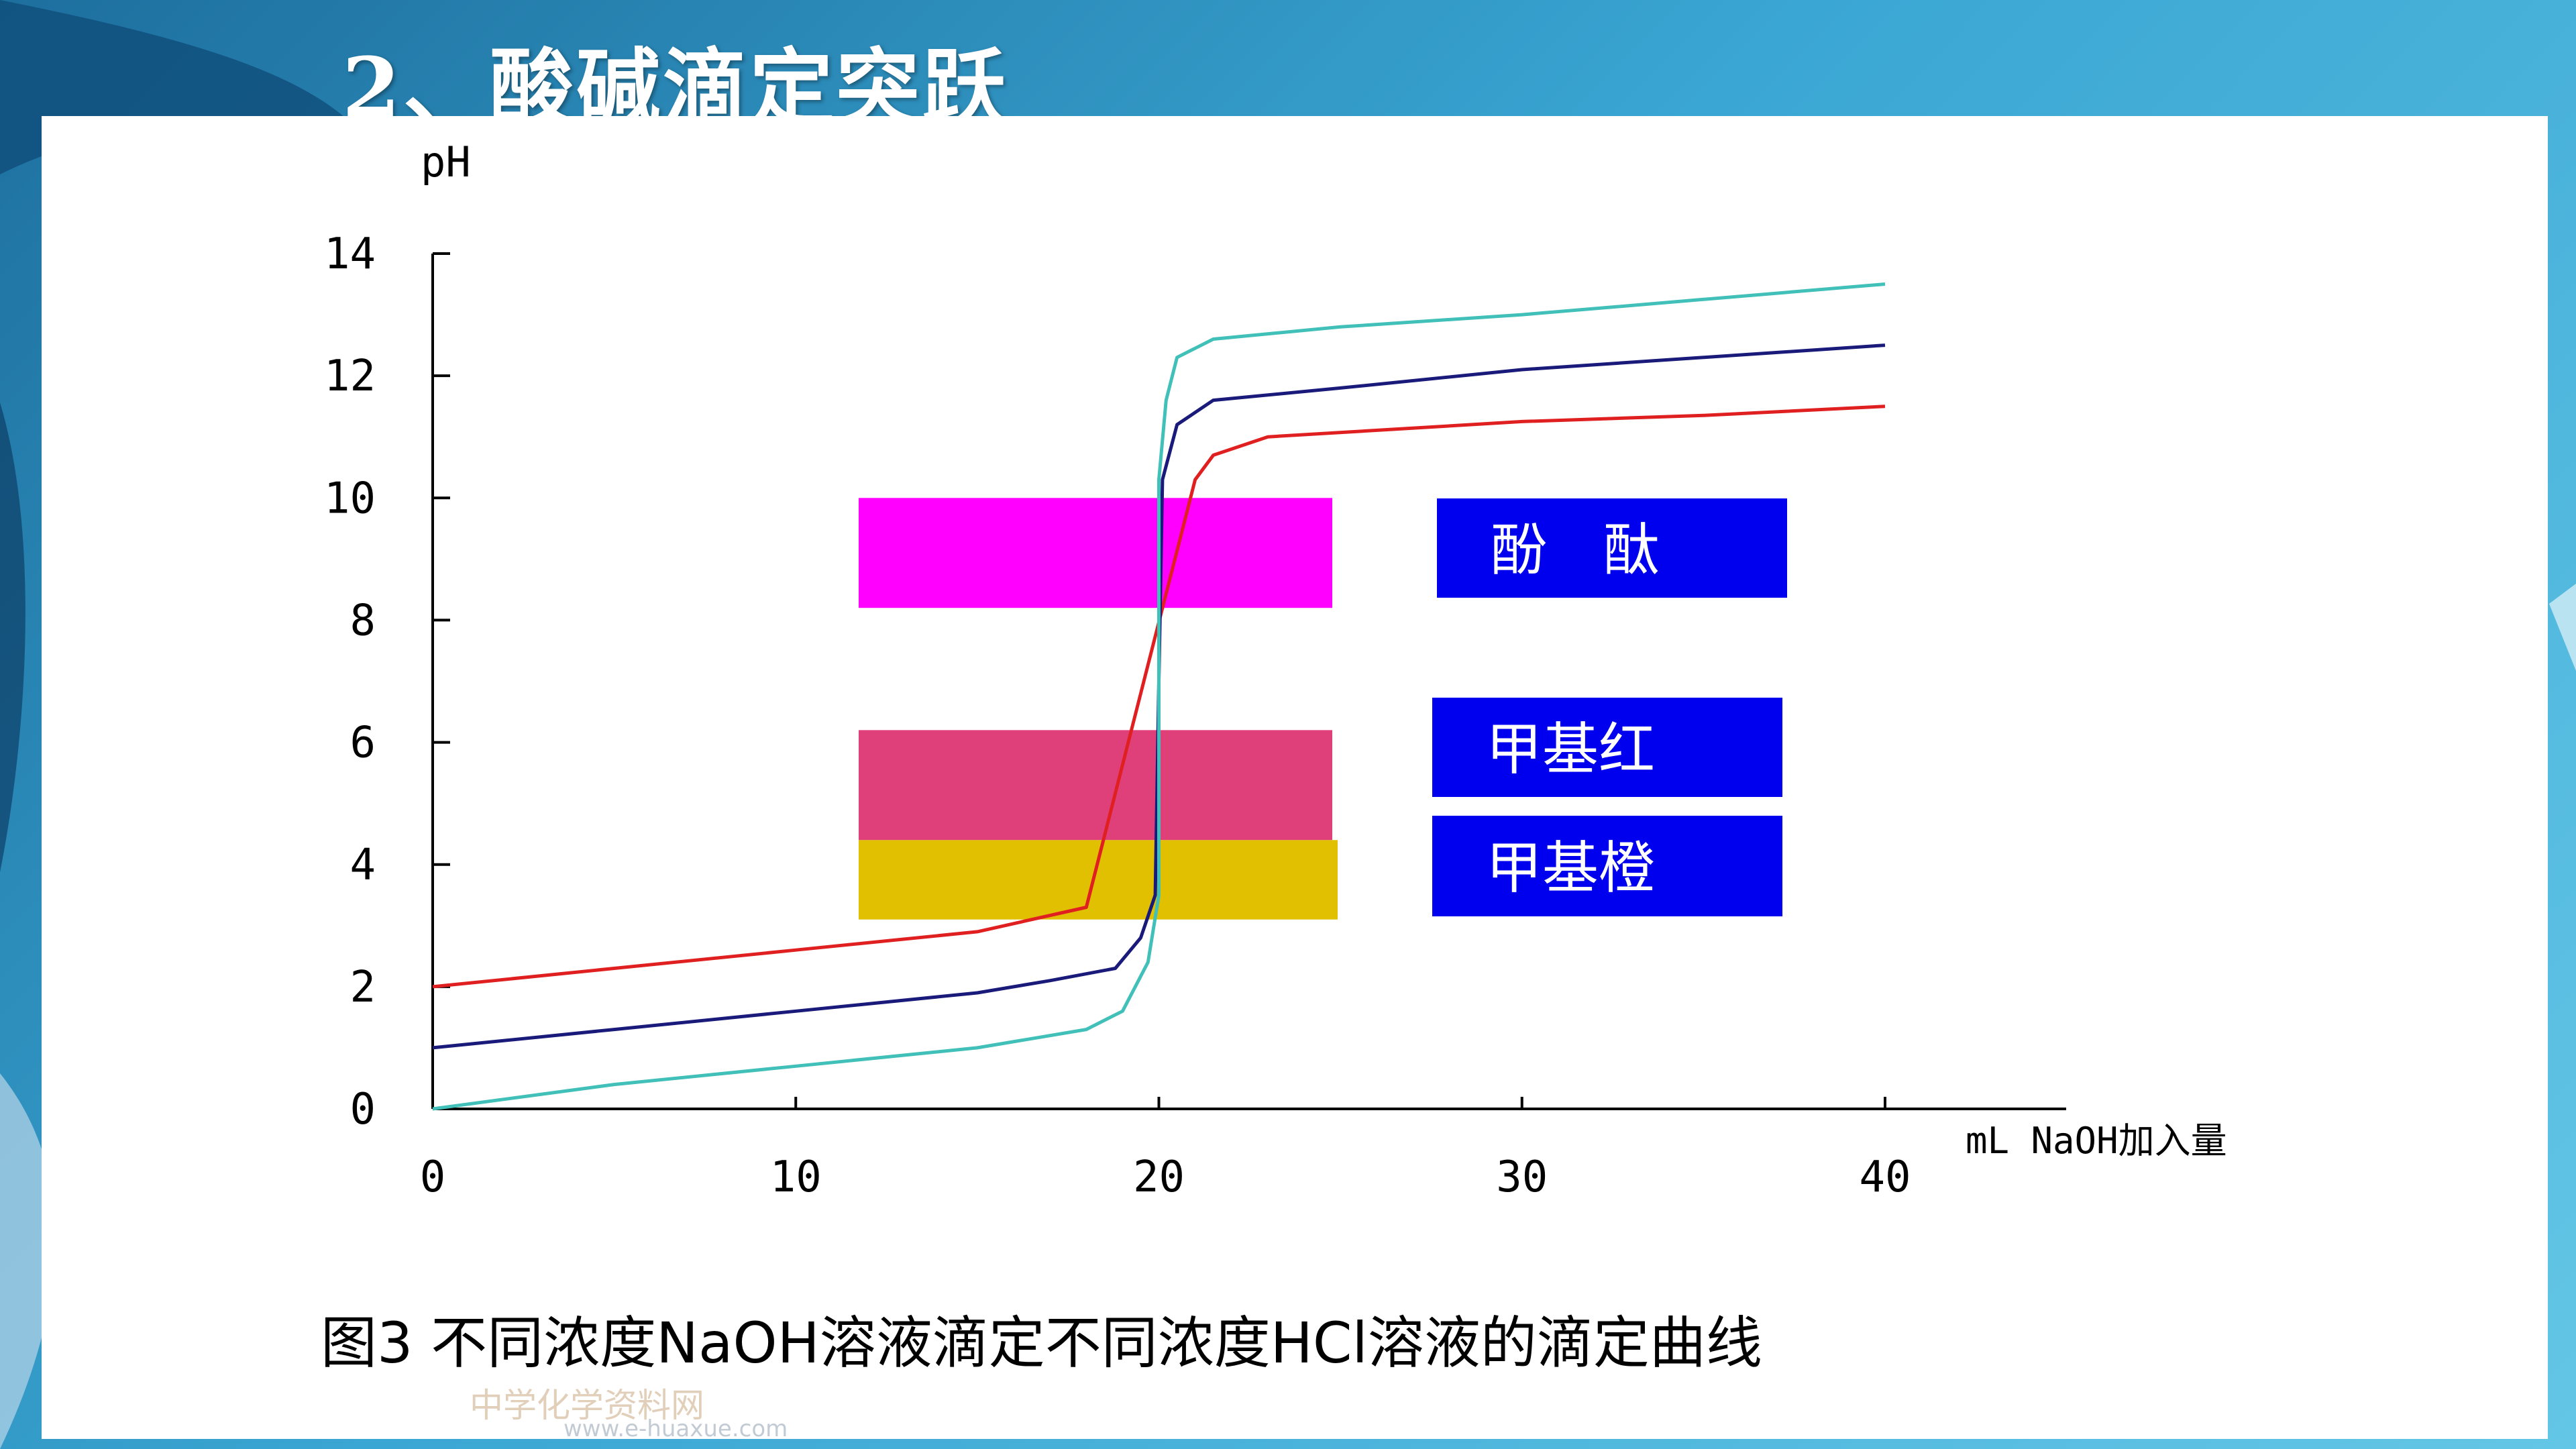 The image size is (2576, 1449). What do you see at coordinates (363, 620) in the screenshot?
I see `y-tick-label: 8` at bounding box center [363, 620].